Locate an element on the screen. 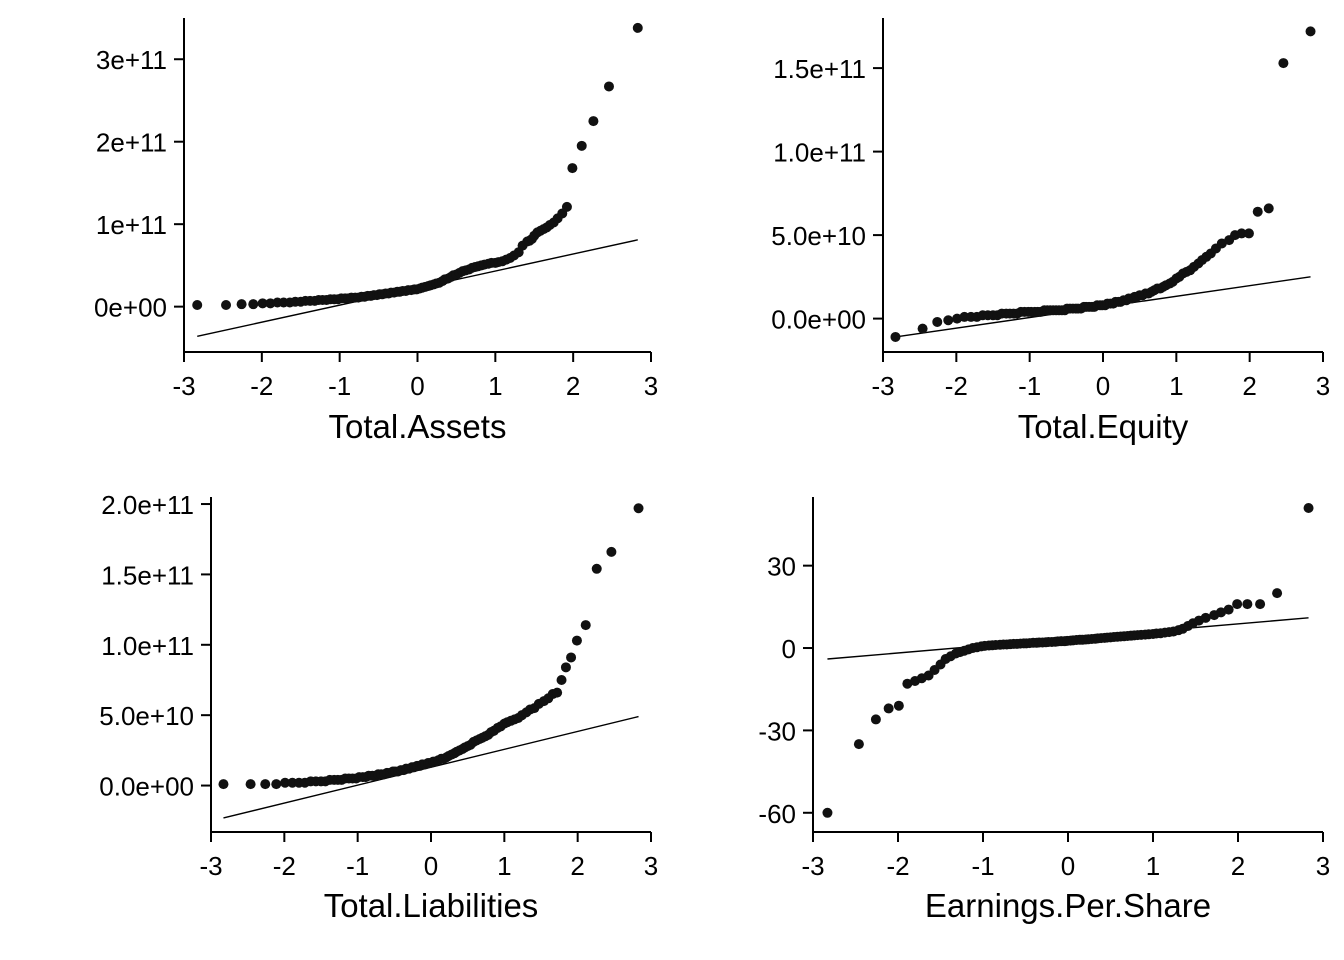 This screenshot has width=1344, height=960. y-tick-label: 3e+11 is located at coordinates (131, 60).